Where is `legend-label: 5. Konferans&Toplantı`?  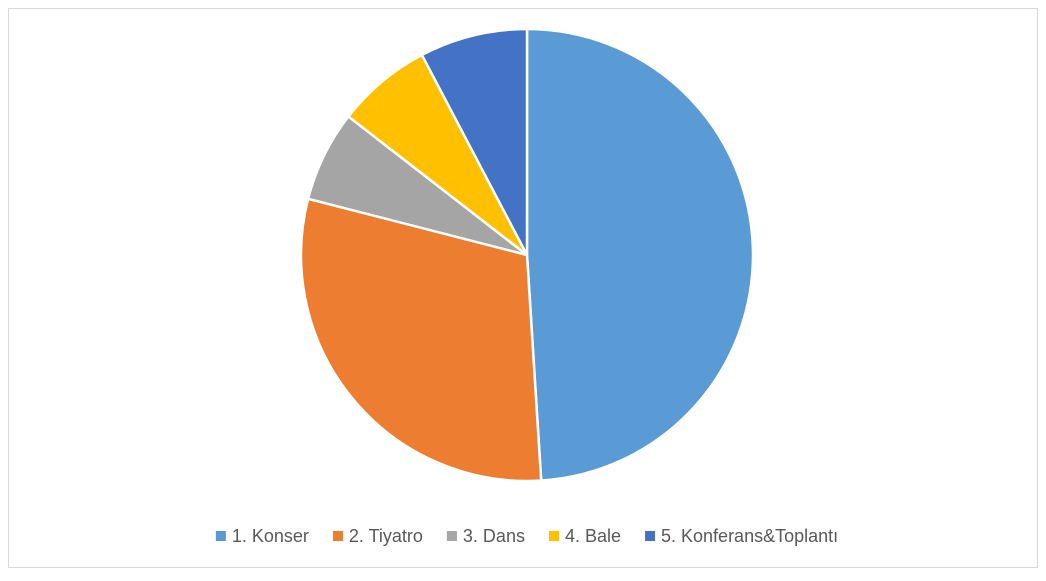
legend-label: 5. Konferans&Toplantı is located at coordinates (749, 536).